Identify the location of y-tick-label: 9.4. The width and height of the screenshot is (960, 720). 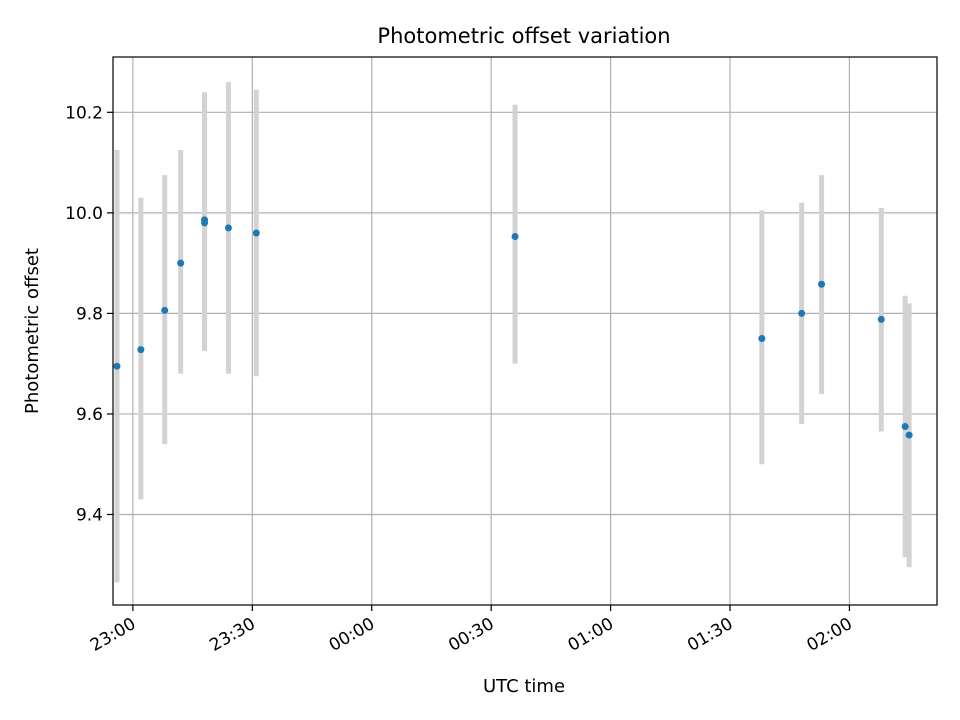
(89, 516).